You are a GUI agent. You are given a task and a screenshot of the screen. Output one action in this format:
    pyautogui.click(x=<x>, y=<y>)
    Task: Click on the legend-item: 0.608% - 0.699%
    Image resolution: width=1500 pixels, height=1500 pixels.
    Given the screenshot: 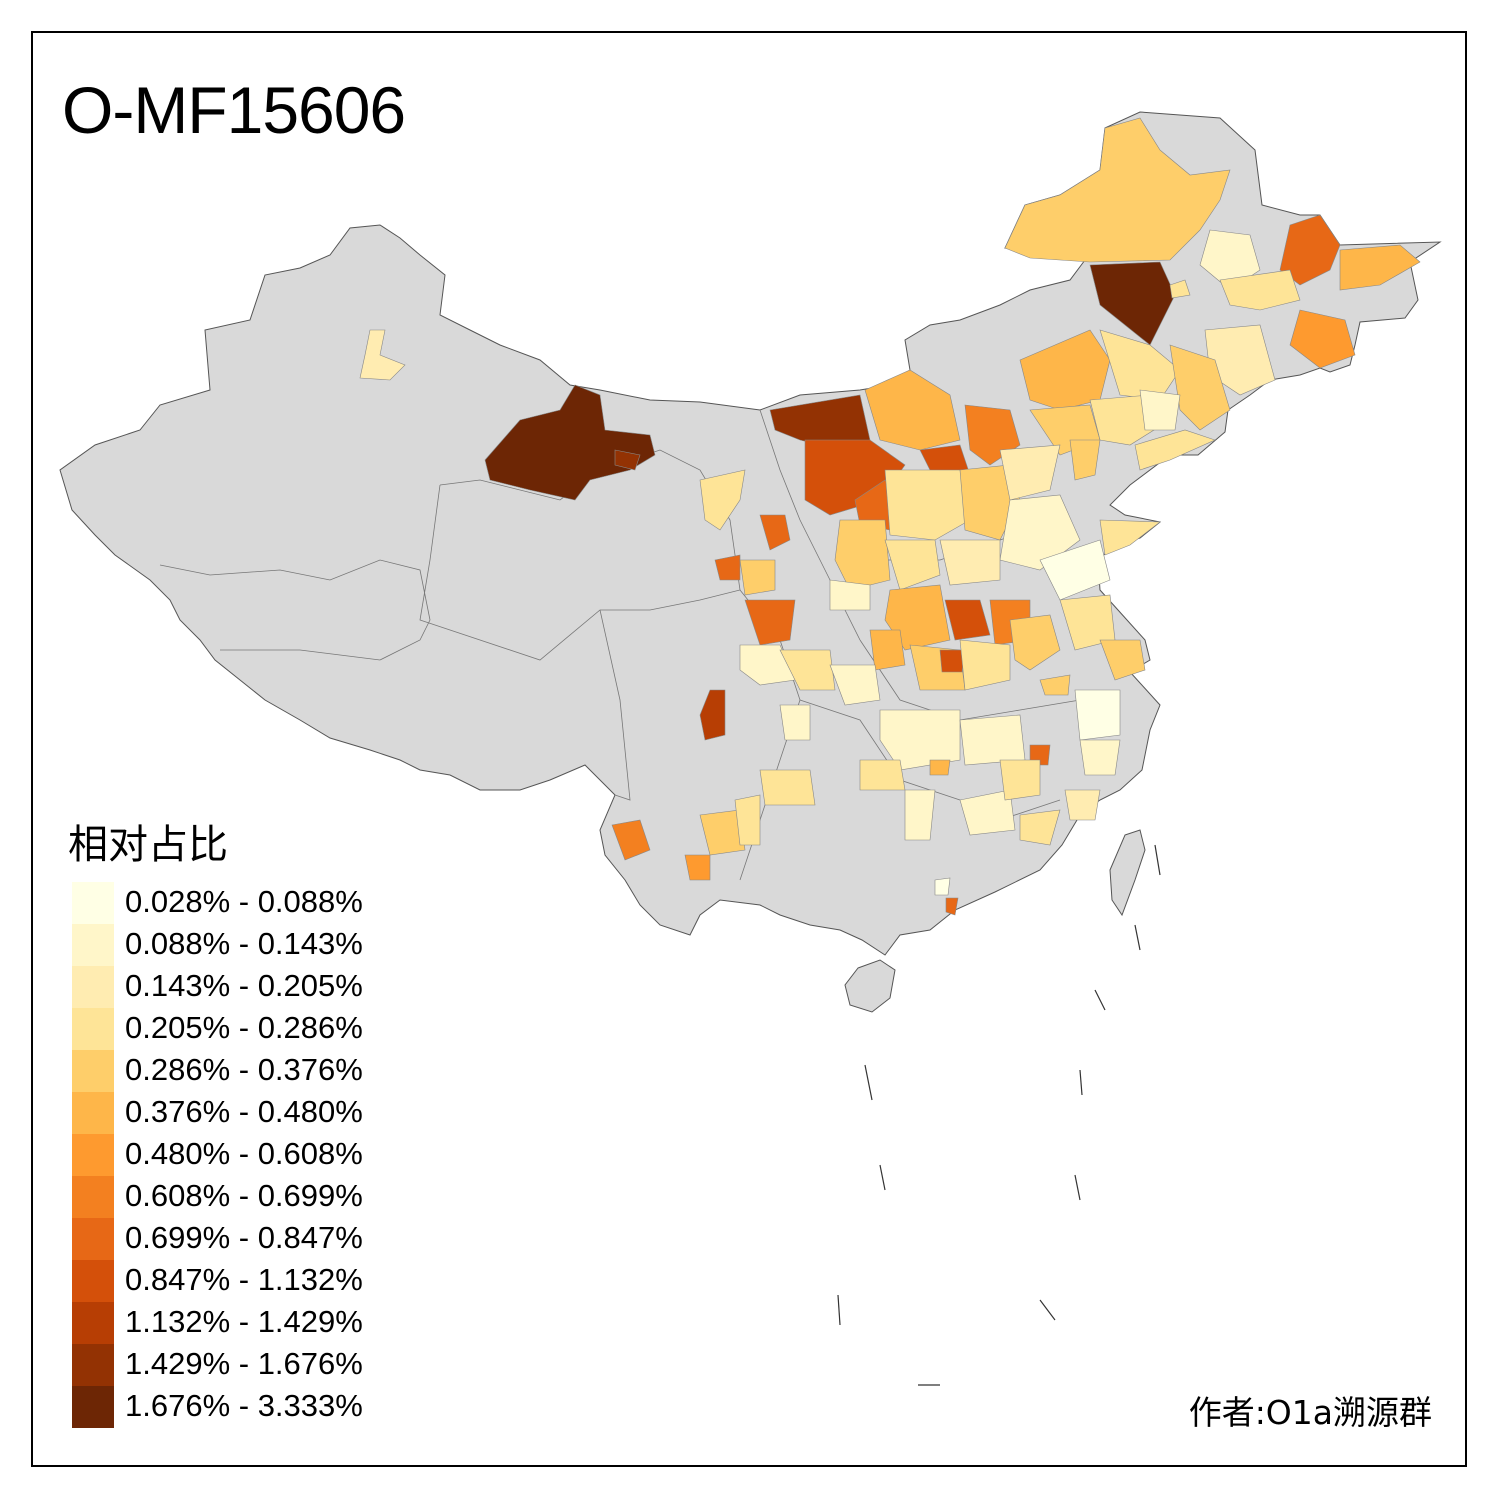 What is the action you would take?
    pyautogui.click(x=252, y=1197)
    